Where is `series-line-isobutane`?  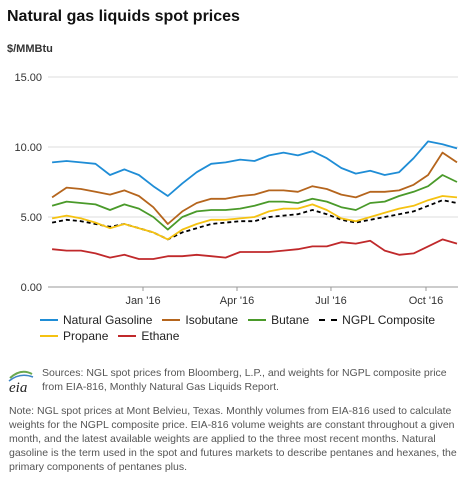 series-line-isobutane is located at coordinates (254, 188).